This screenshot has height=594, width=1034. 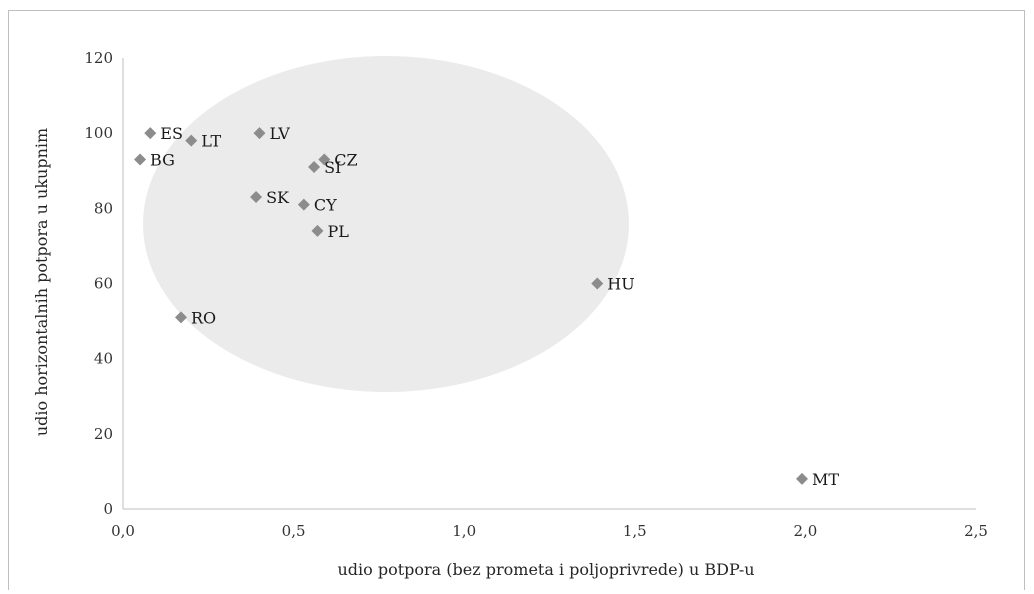 I want to click on data-point-cy, so click(x=303, y=204).